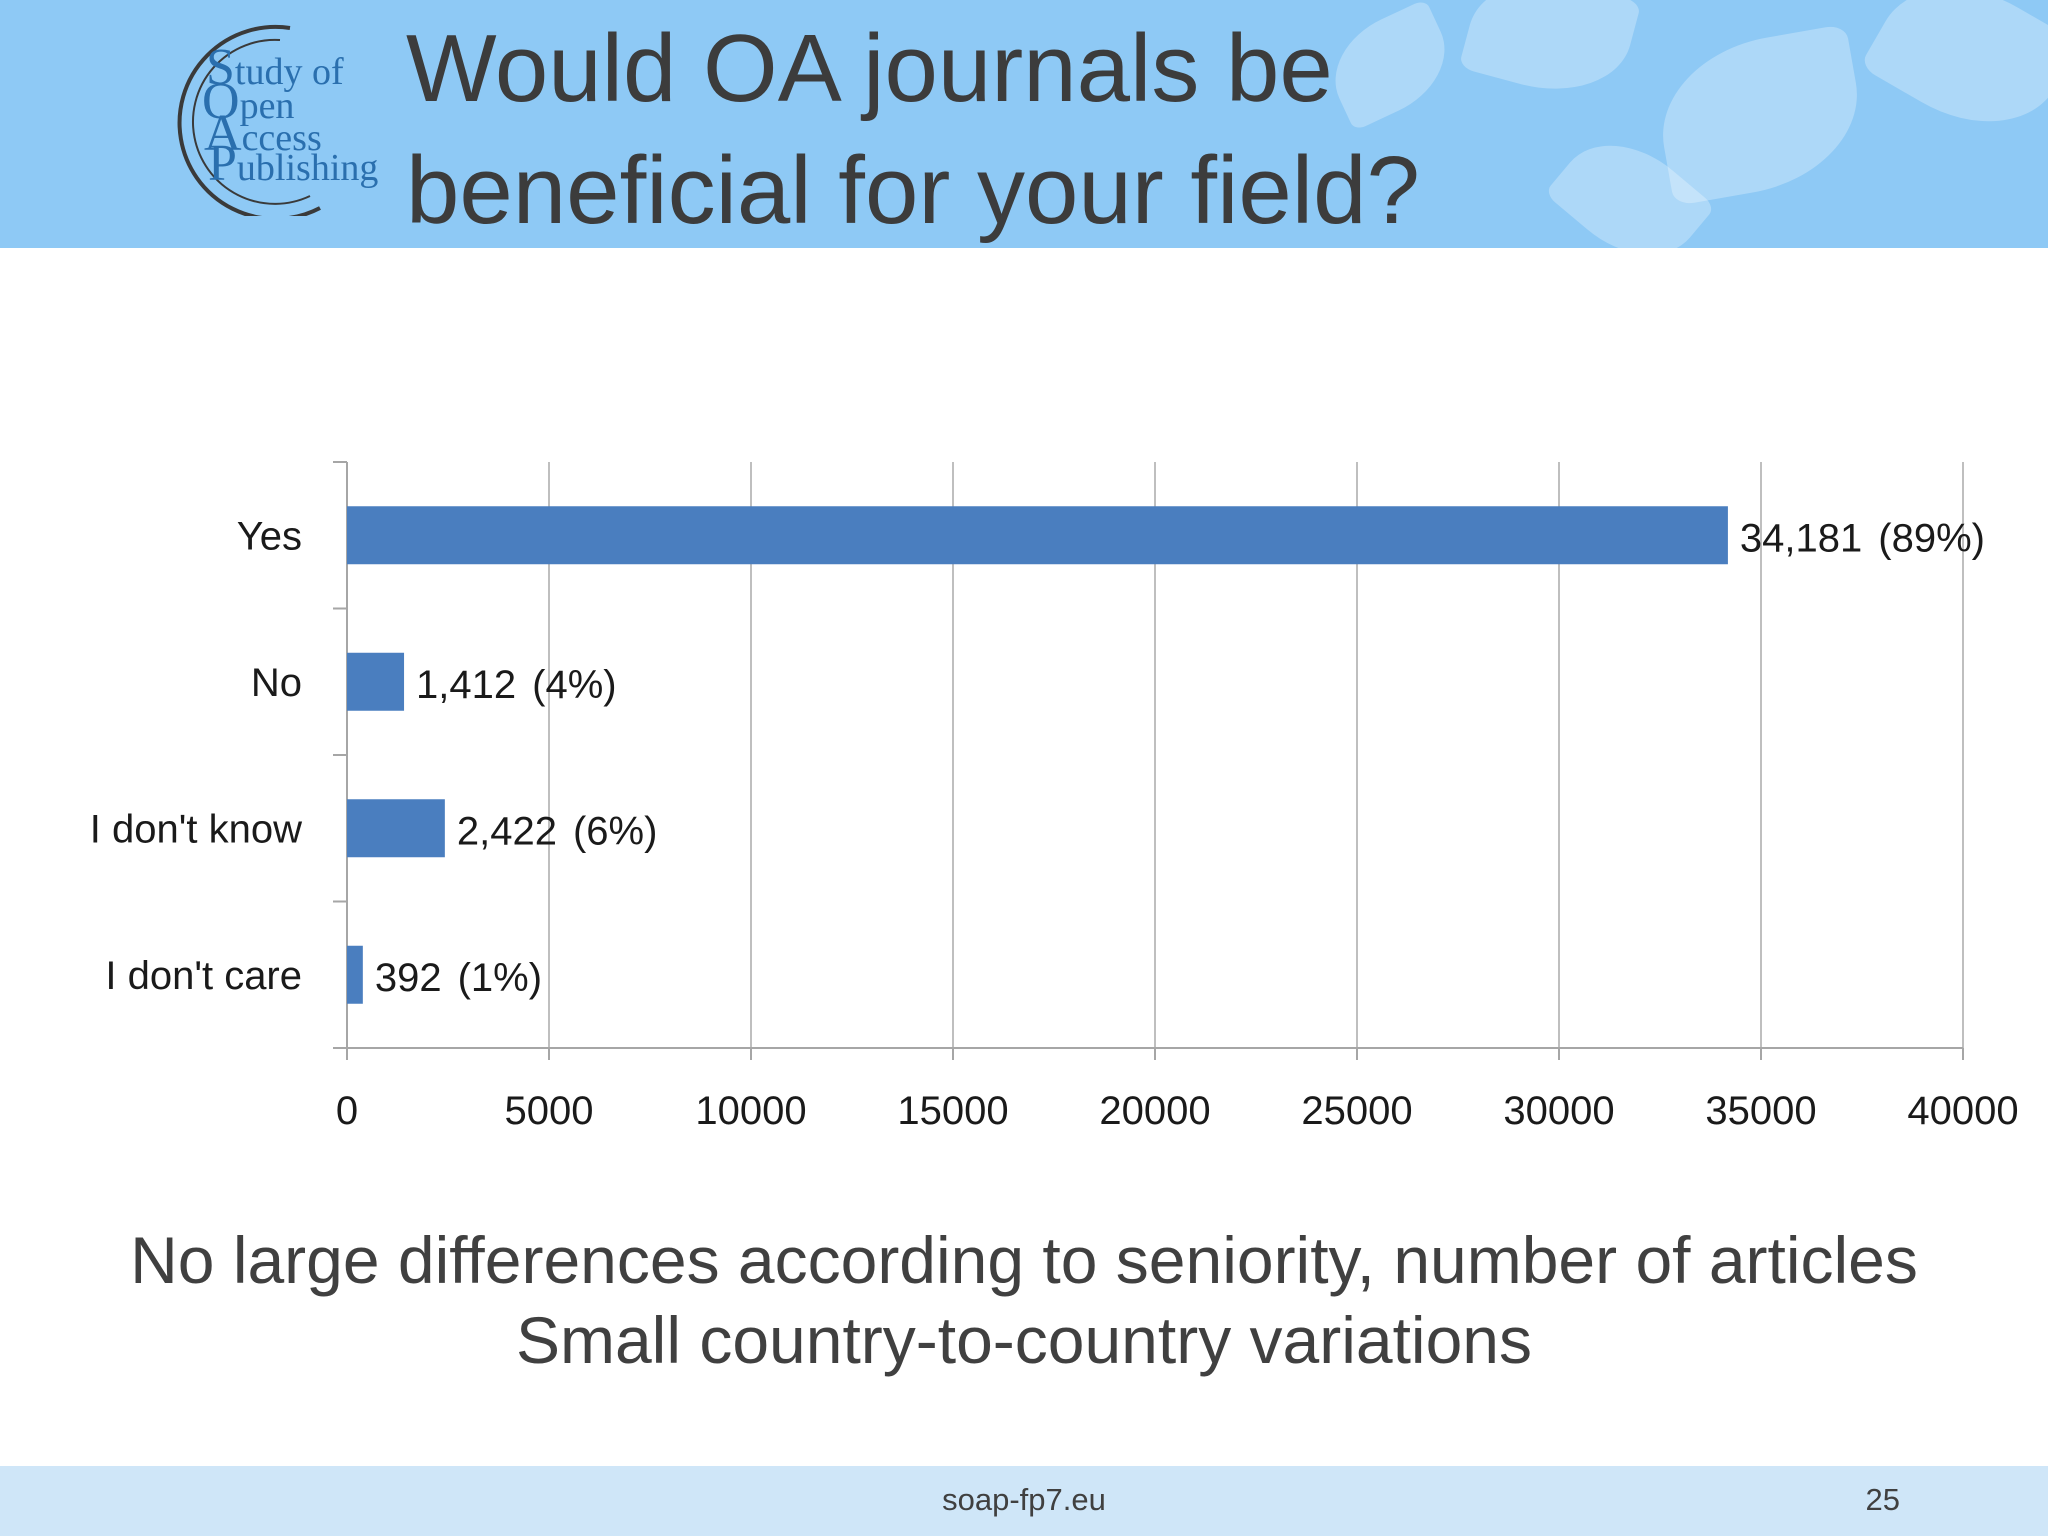 This screenshot has height=1536, width=2048. I want to click on percent-label: (1%), so click(500, 978).